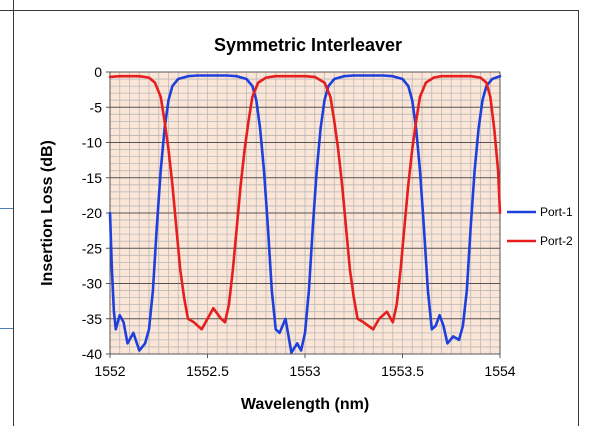  What do you see at coordinates (92, 248) in the screenshot?
I see `y-tick-label: -25` at bounding box center [92, 248].